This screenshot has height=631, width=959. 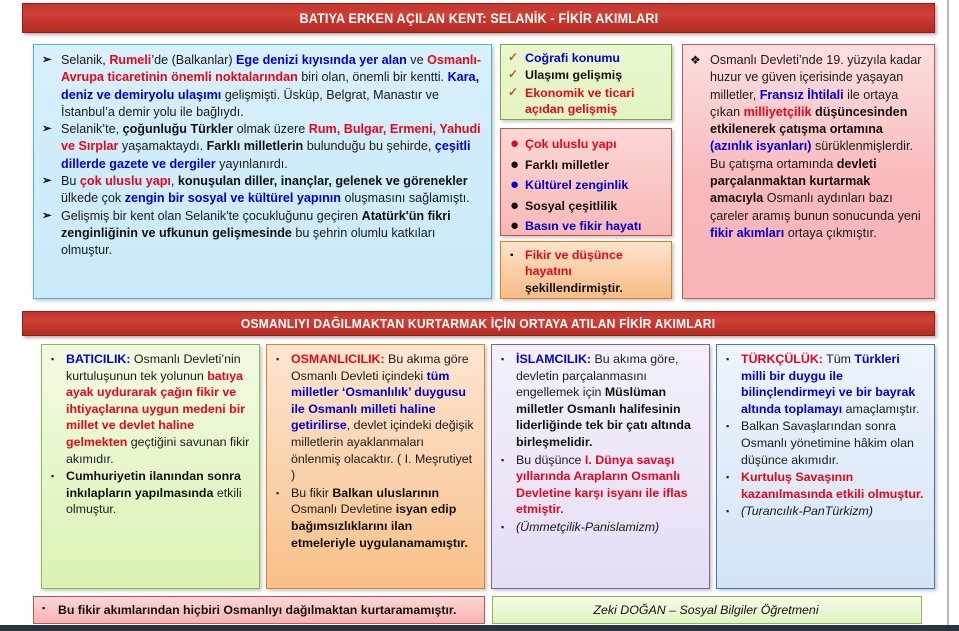 What do you see at coordinates (380, 367) in the screenshot?
I see `text-run: Bu akıma göre Osmanlı Devleti içindeki` at bounding box center [380, 367].